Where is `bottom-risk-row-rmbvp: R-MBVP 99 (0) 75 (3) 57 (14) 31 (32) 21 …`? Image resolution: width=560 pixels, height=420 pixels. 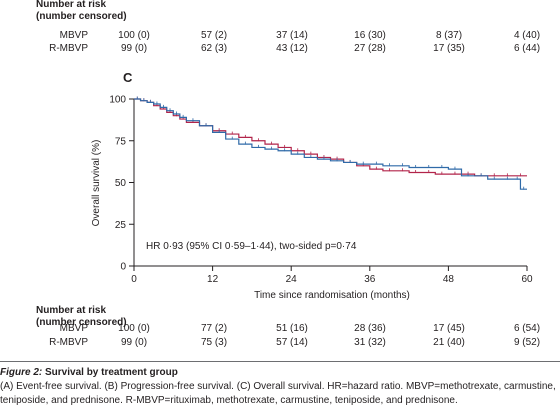
bottom-risk-row-rmbvp: R-MBVP 99 (0) 75 (3) 57 (14) 31 (32) 21 … is located at coordinates (280, 343).